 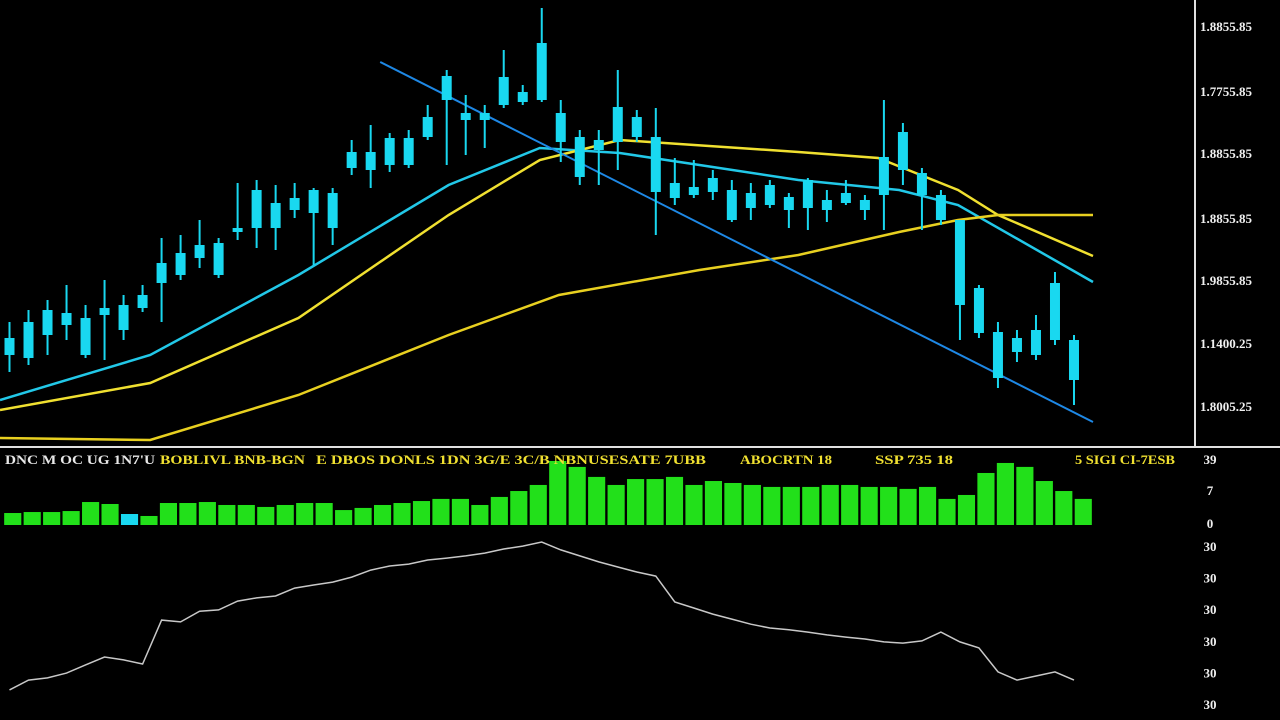 I want to click on y-tick-label: 1.9855.85, so click(x=1226, y=280).